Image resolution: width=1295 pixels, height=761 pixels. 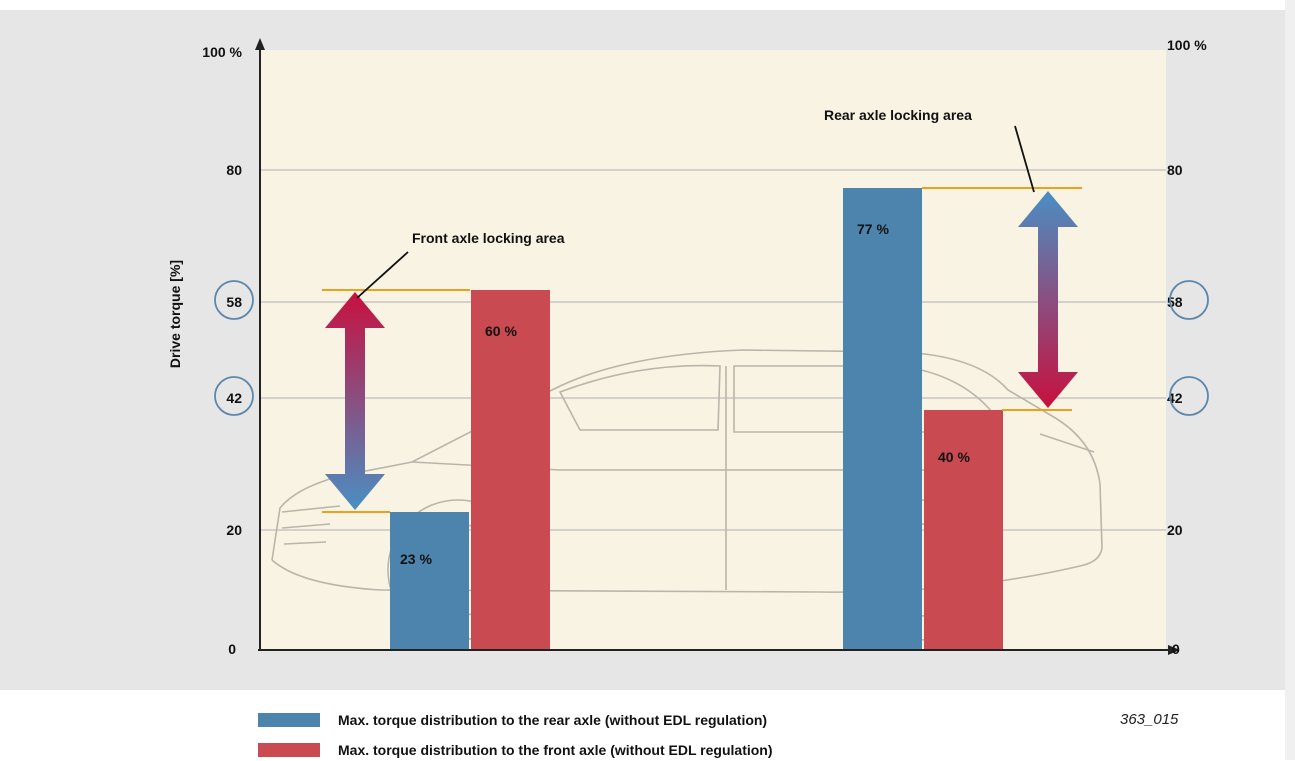 What do you see at coordinates (228, 350) in the screenshot?
I see `ticks-left: 100 % 80 58 42 20 0` at bounding box center [228, 350].